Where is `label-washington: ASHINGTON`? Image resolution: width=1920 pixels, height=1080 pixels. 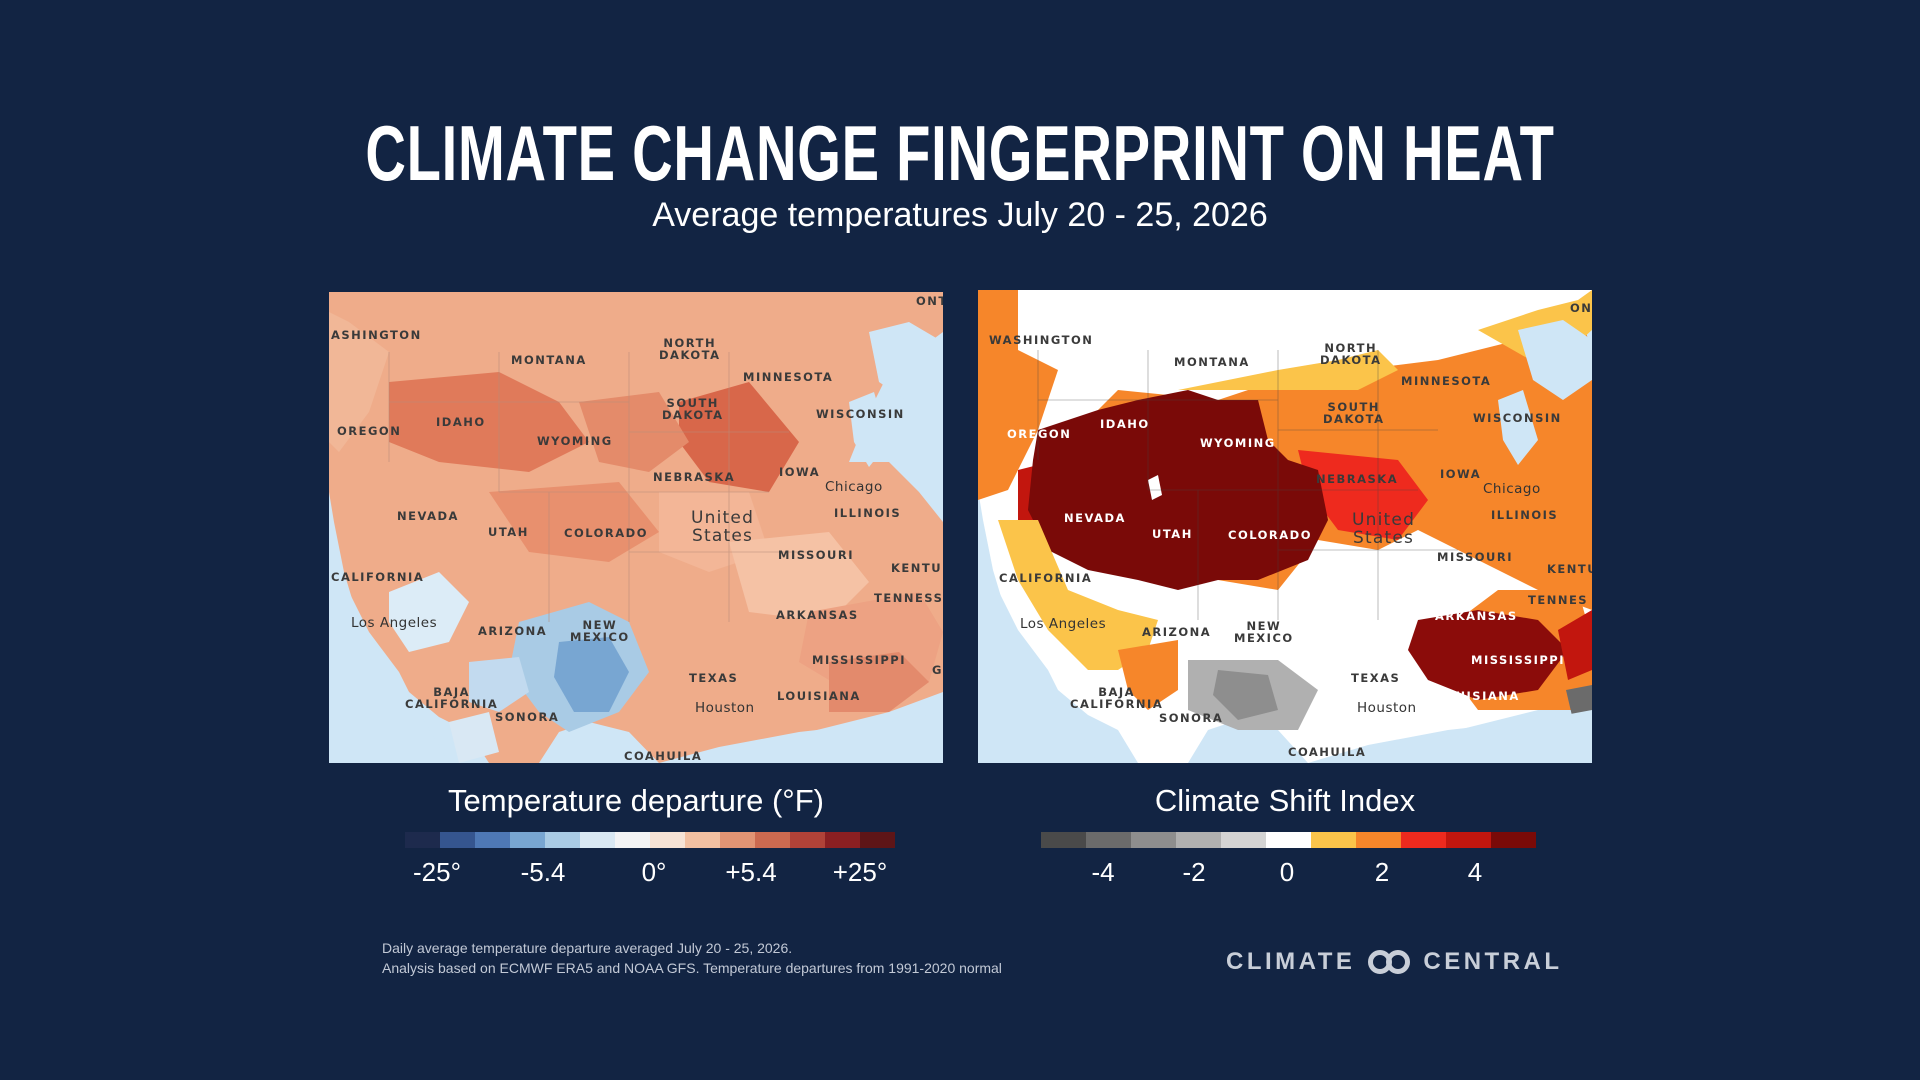
label-washington: ASHINGTON is located at coordinates (376, 335).